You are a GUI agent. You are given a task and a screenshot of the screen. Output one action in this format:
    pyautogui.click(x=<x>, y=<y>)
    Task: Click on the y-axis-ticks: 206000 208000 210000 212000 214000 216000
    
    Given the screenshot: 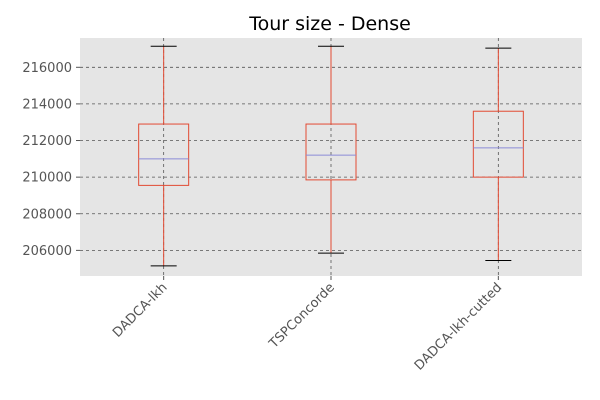 What is the action you would take?
    pyautogui.click(x=51, y=160)
    